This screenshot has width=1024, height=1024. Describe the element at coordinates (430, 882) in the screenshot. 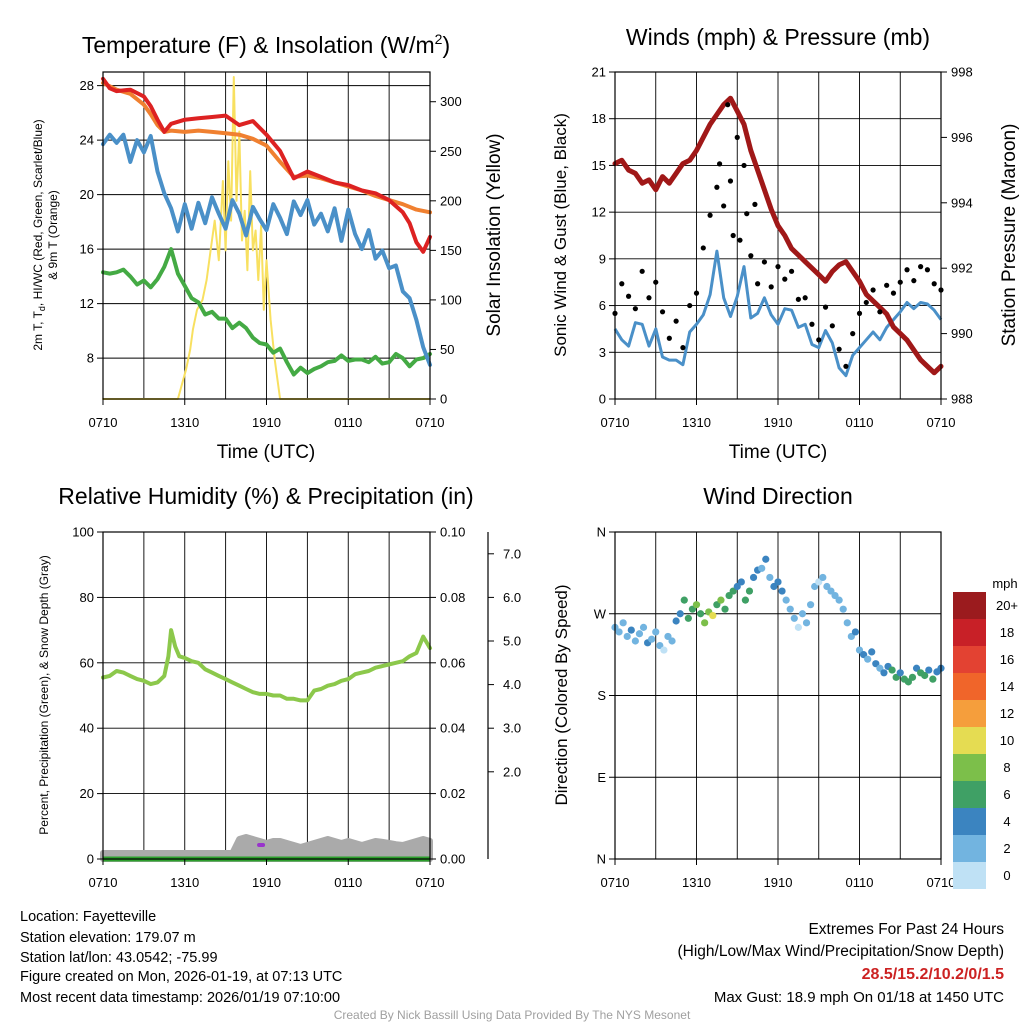

I see `humidity-xtick-label: 0710` at that location.